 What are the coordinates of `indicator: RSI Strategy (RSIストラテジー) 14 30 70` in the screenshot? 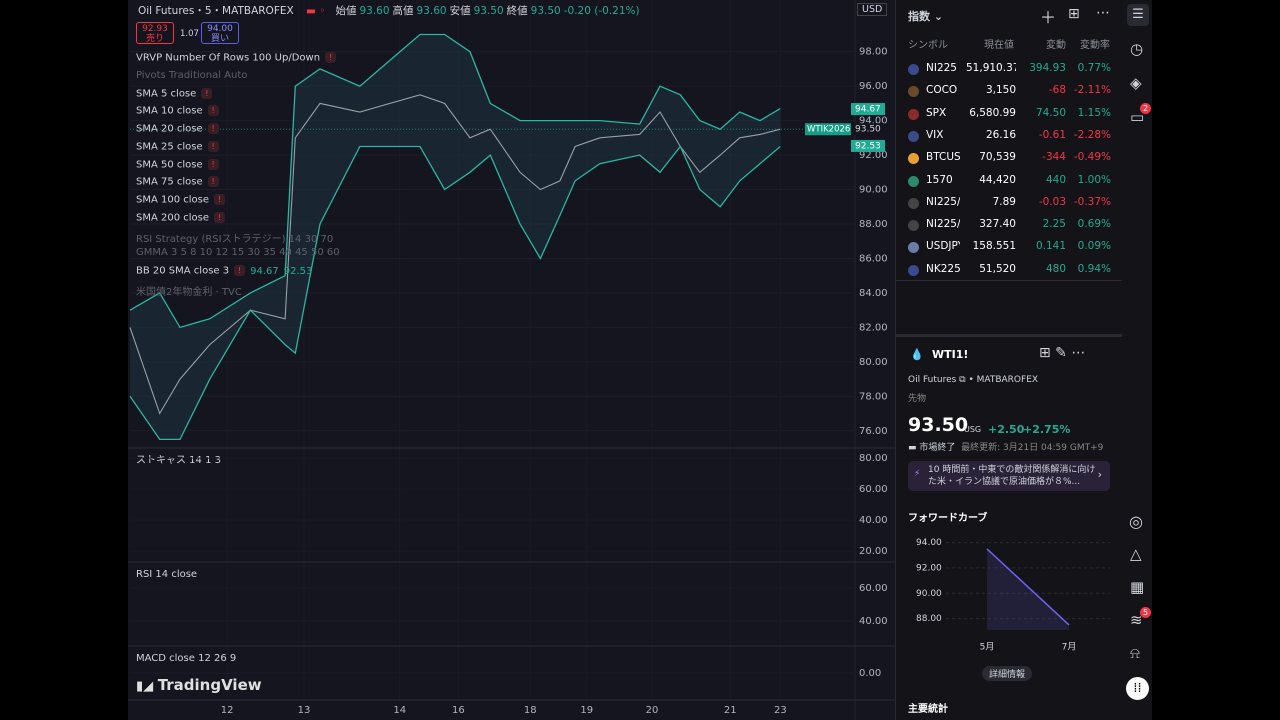 It's located at (235, 239).